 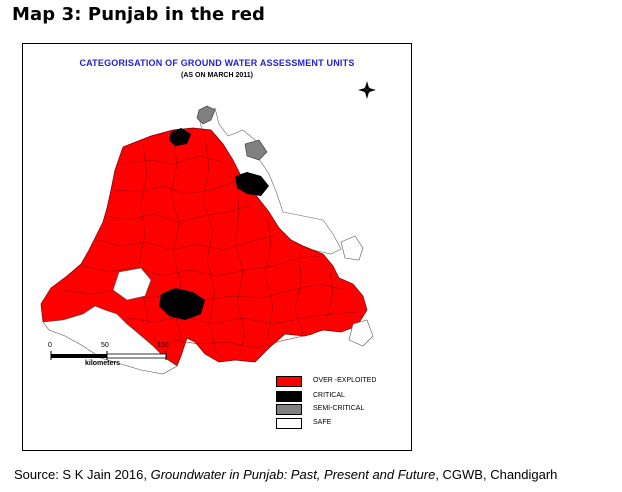 What do you see at coordinates (180, 137) in the screenshot?
I see `map-region-critical-north` at bounding box center [180, 137].